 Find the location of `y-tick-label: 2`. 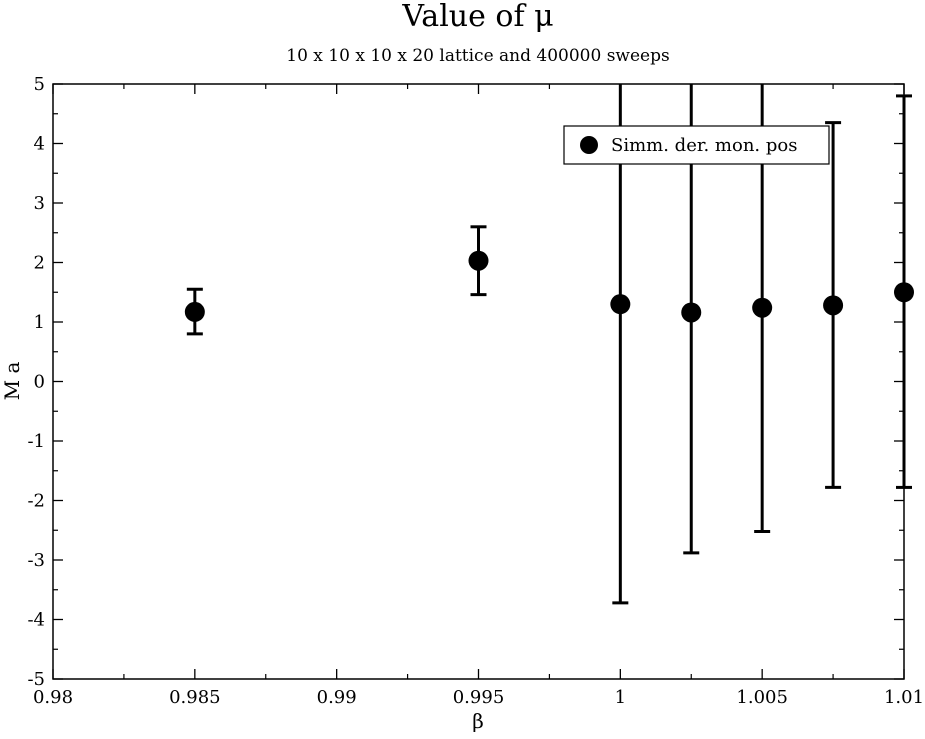

y-tick-label: 2 is located at coordinates (39, 263).